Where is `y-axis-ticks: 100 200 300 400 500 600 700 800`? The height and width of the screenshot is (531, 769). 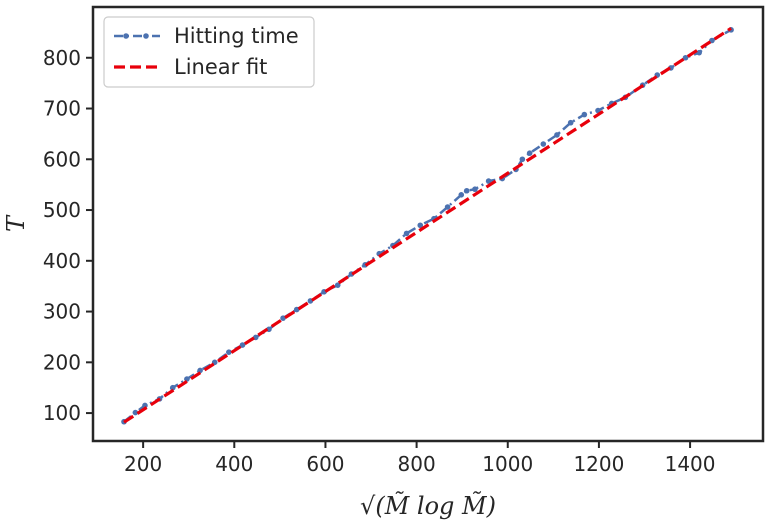
y-axis-ticks: 100 200 300 400 500 600 700 800 is located at coordinates (68, 235).